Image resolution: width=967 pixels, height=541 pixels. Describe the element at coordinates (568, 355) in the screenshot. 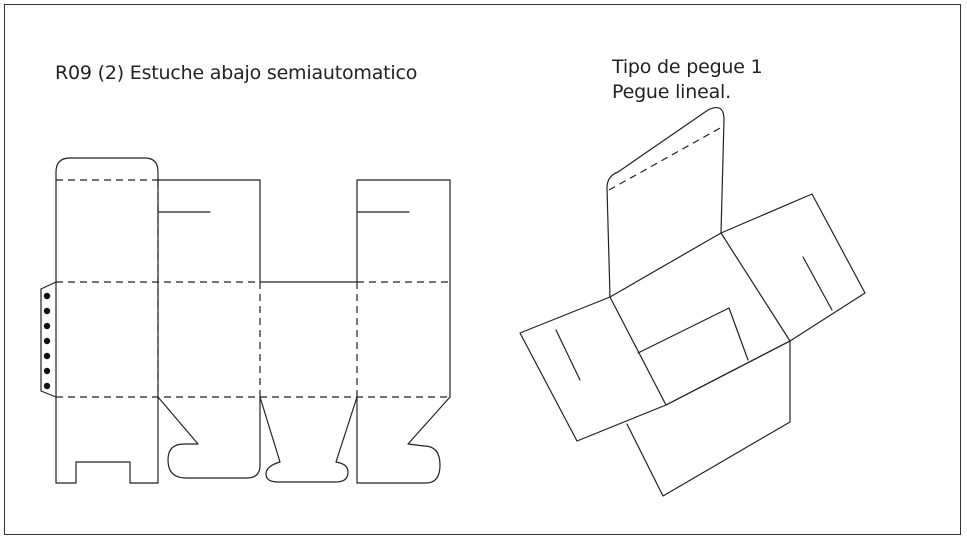

I see `left-flap-slit` at that location.